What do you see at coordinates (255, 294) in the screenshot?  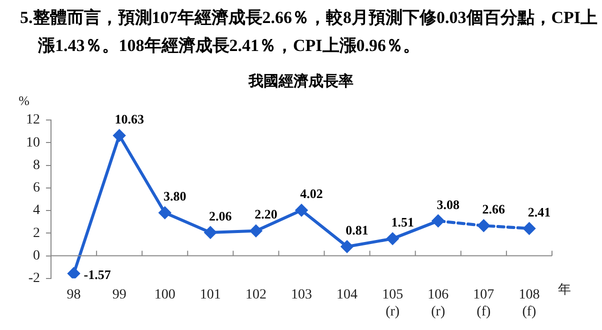 I see `x-tick-label: 102` at bounding box center [255, 294].